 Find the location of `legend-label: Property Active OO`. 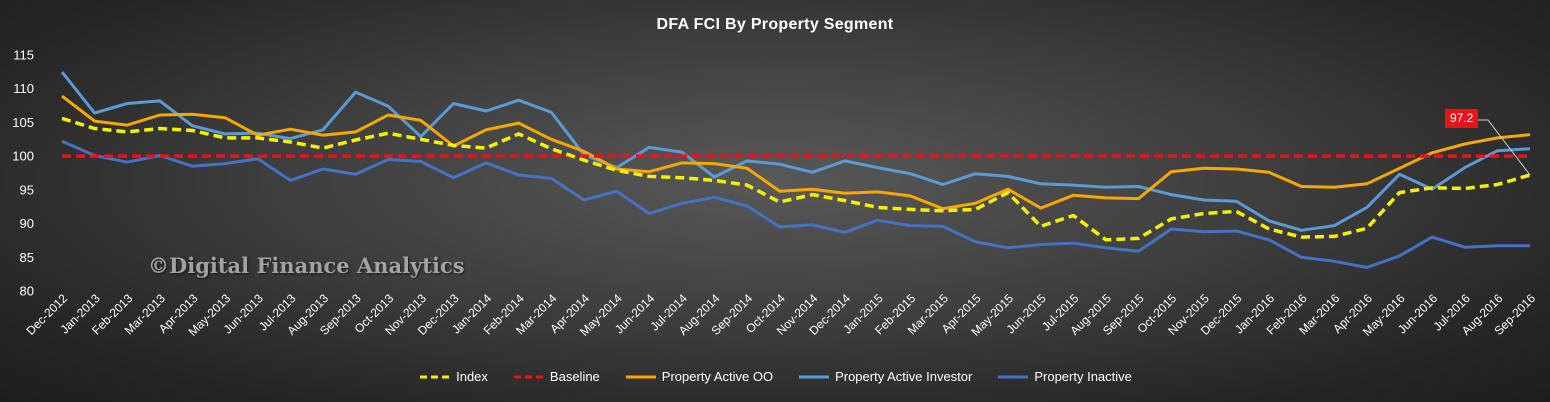

legend-label: Property Active OO is located at coordinates (717, 376).